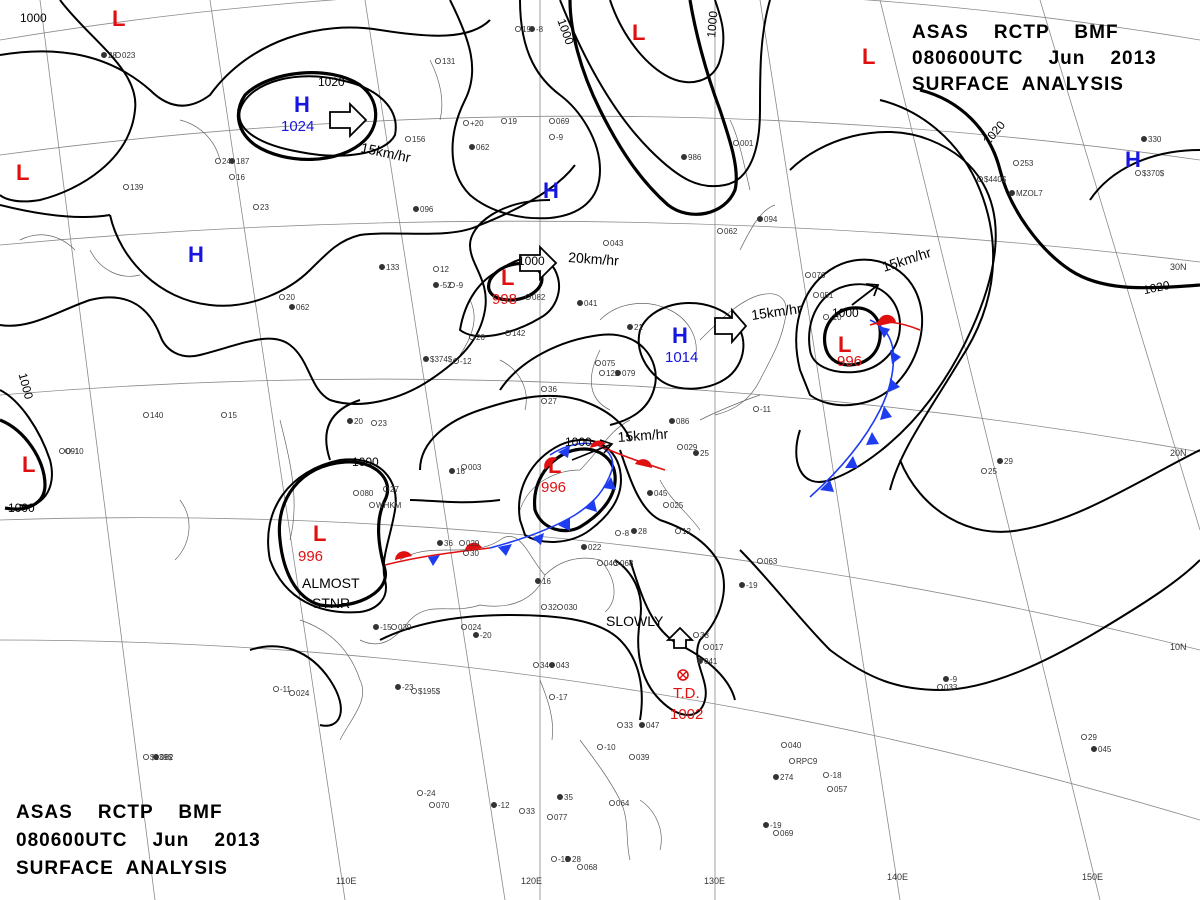  Describe the element at coordinates (480, 337) in the screenshot. I see `station-report: 20` at that location.